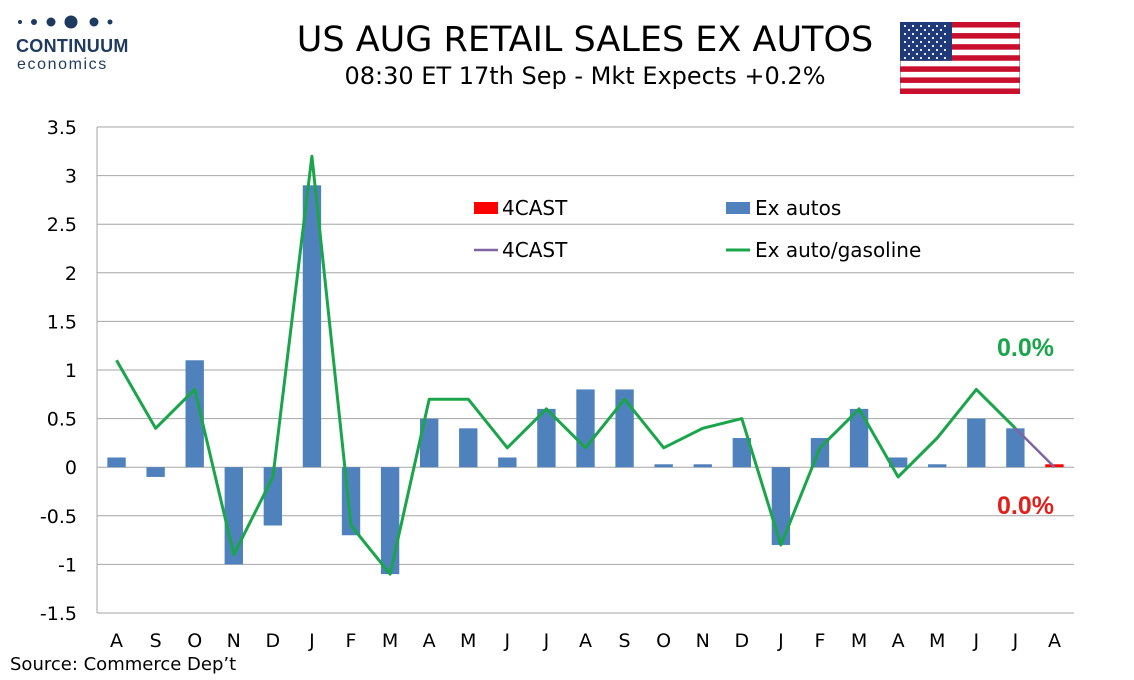 The width and height of the screenshot is (1134, 680). Describe the element at coordinates (62, 128) in the screenshot. I see `y-tick-label: 3.5` at that location.